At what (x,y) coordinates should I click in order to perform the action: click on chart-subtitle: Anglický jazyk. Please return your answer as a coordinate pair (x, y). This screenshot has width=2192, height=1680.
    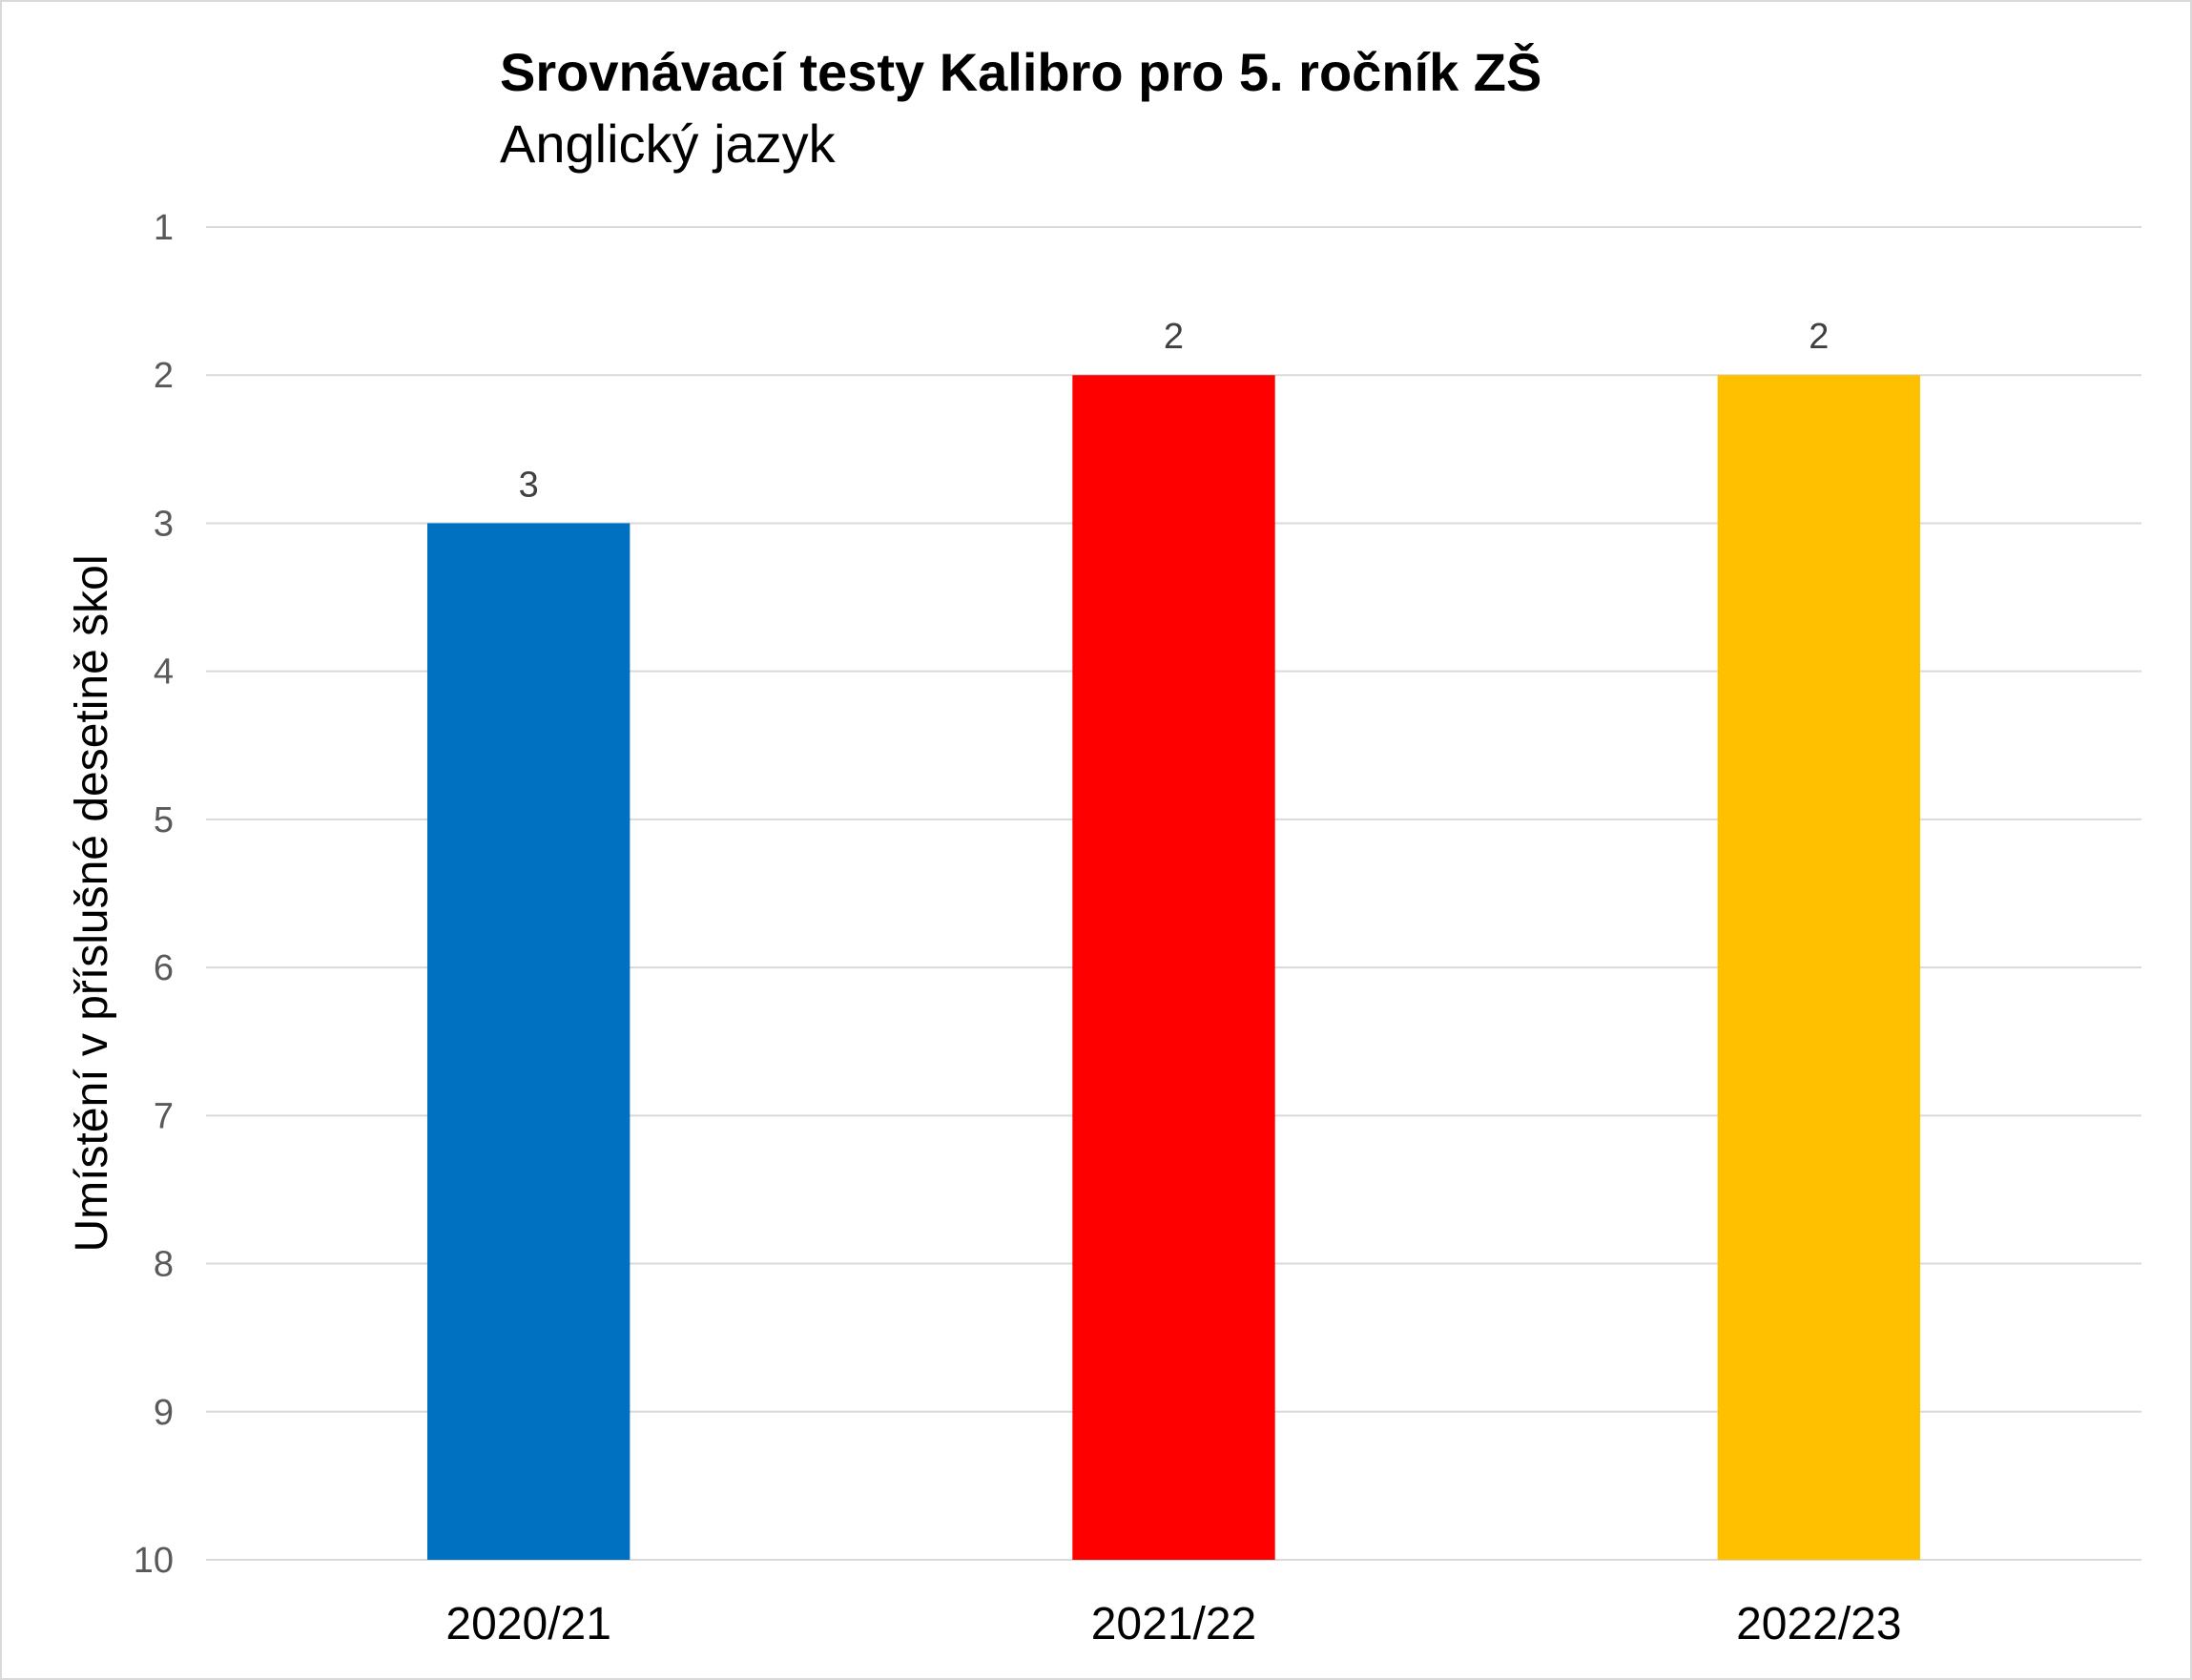
    Looking at the image, I should click on (668, 144).